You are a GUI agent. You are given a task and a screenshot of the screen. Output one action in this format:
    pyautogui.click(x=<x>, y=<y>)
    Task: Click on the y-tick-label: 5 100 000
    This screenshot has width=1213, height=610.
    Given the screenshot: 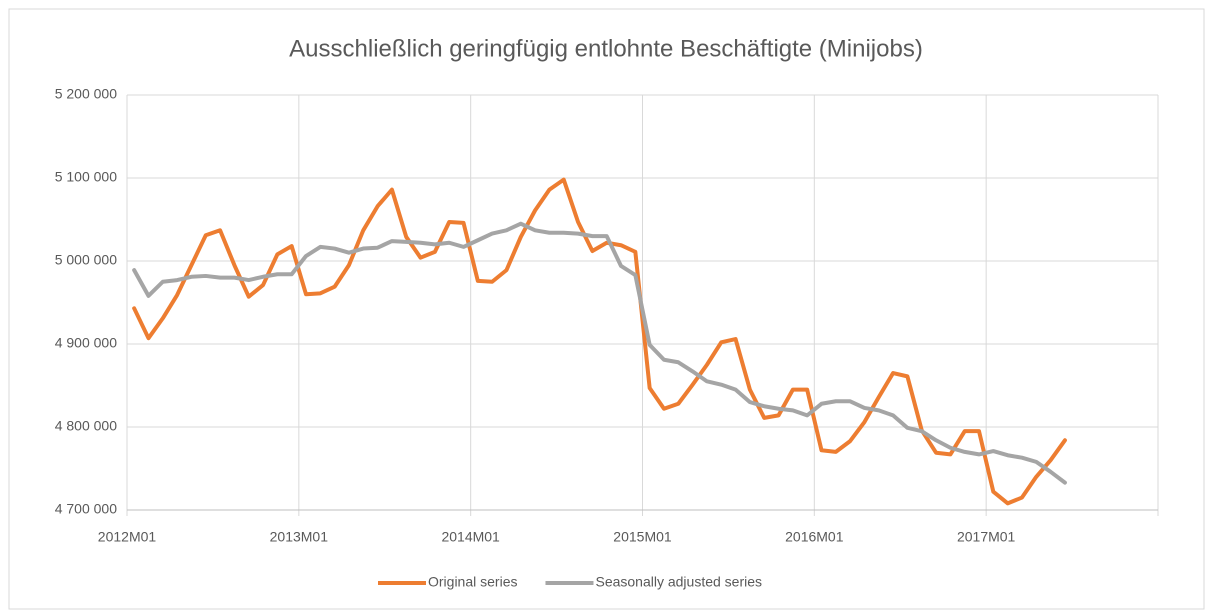 What is the action you would take?
    pyautogui.click(x=86, y=177)
    